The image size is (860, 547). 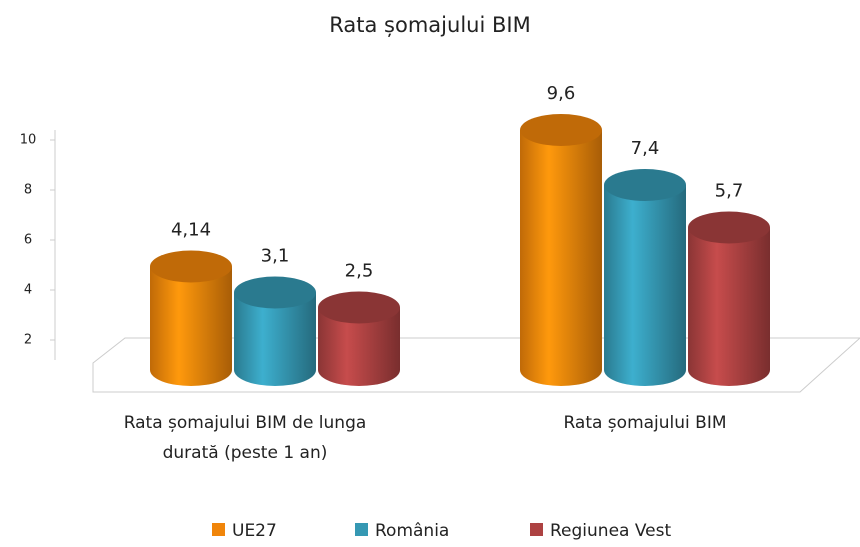 What do you see at coordinates (191, 230) in the screenshot?
I see `data-label: 4,14` at bounding box center [191, 230].